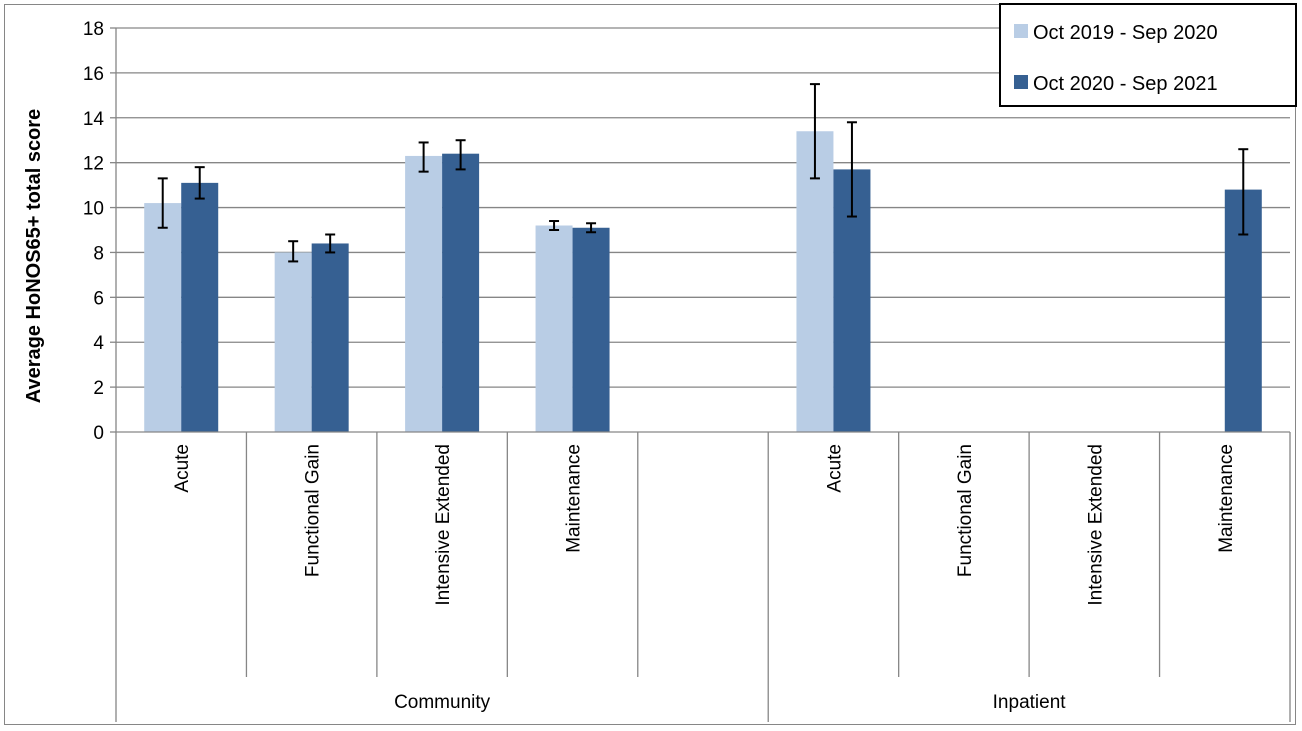 This screenshot has height=731, width=1302. Describe the element at coordinates (1125, 84) in the screenshot. I see `legend-label-2020-2021: Oct 2020 - Sep 2021` at that location.